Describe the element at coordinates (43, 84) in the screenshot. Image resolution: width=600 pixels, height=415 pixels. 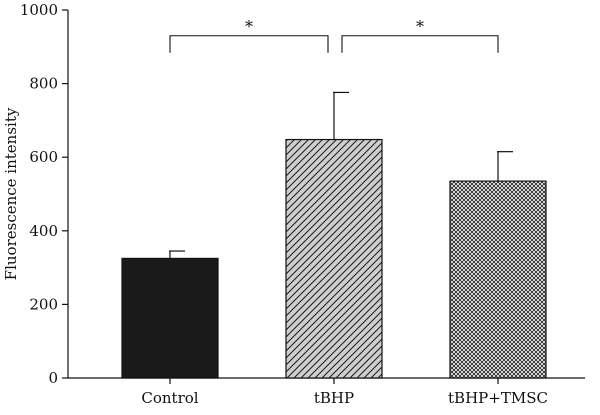
I see `y-tick-label: 800` at that location.